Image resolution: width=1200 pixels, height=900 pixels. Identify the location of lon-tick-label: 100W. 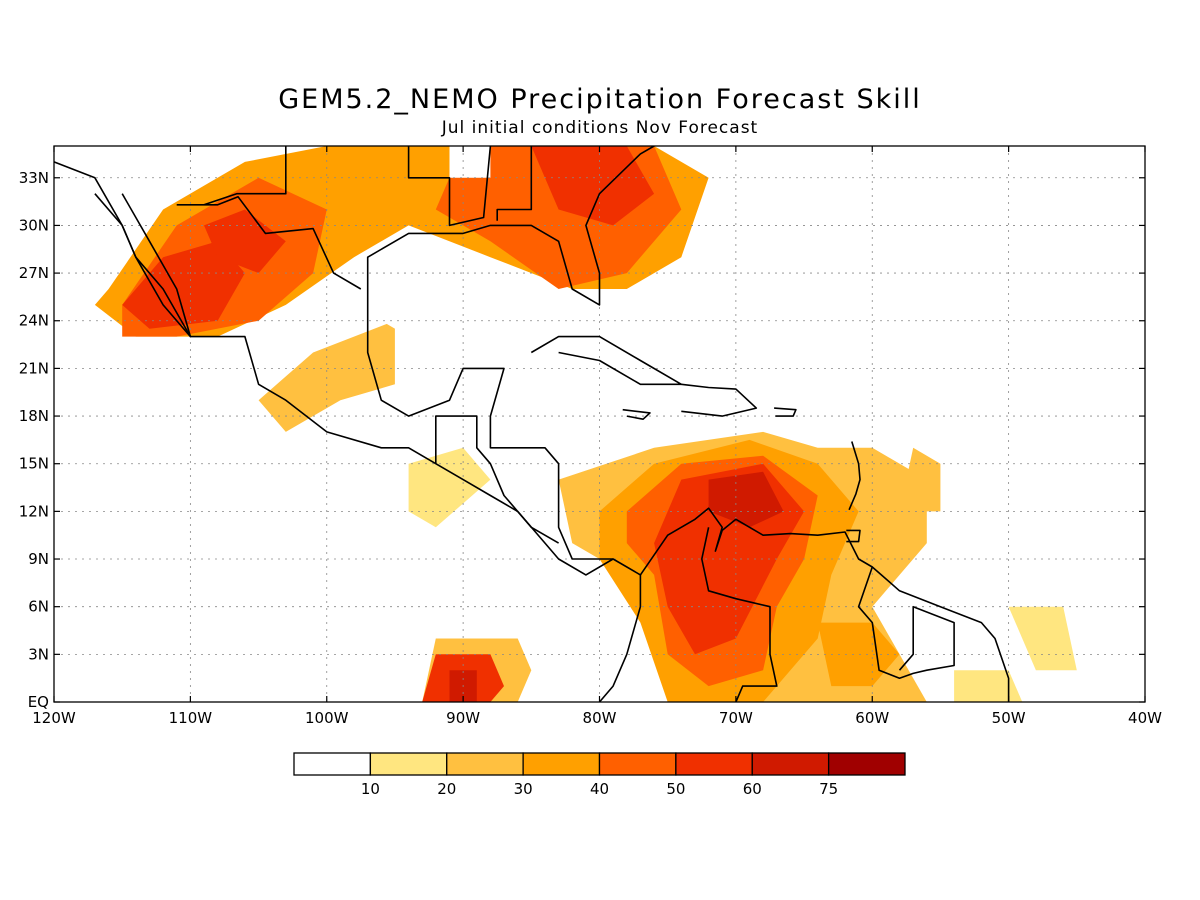
(327, 718).